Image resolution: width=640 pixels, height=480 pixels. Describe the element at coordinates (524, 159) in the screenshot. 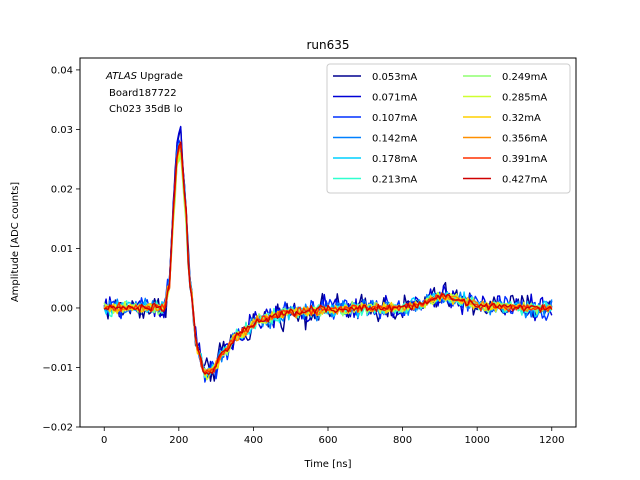

I see `legend-label: 0.391mA` at that location.